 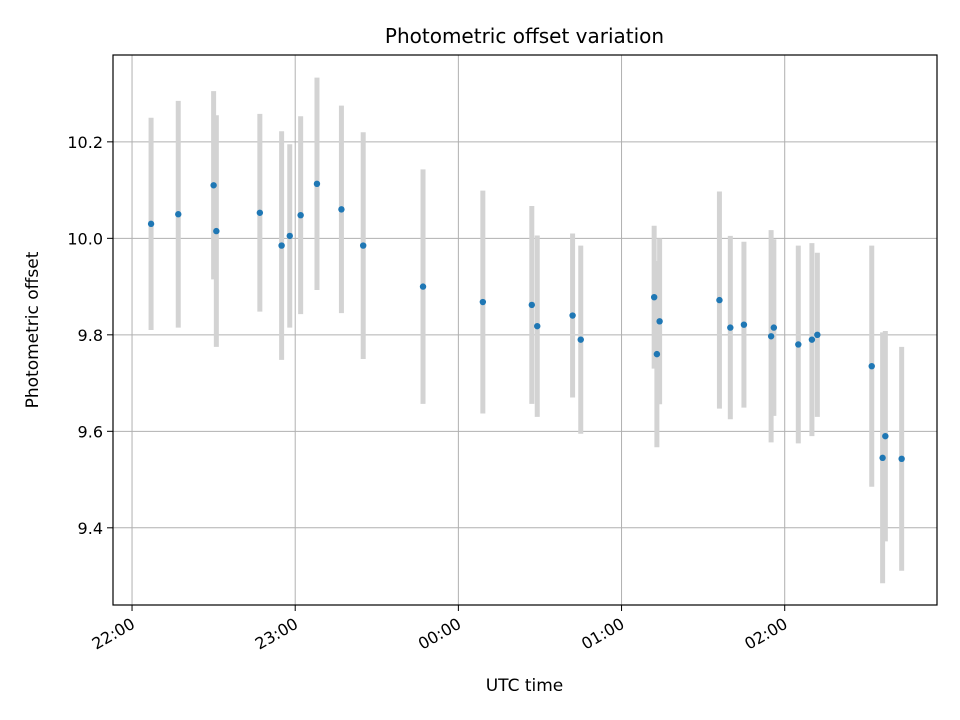 I want to click on y-tick-label: 9.4, so click(x=90, y=528).